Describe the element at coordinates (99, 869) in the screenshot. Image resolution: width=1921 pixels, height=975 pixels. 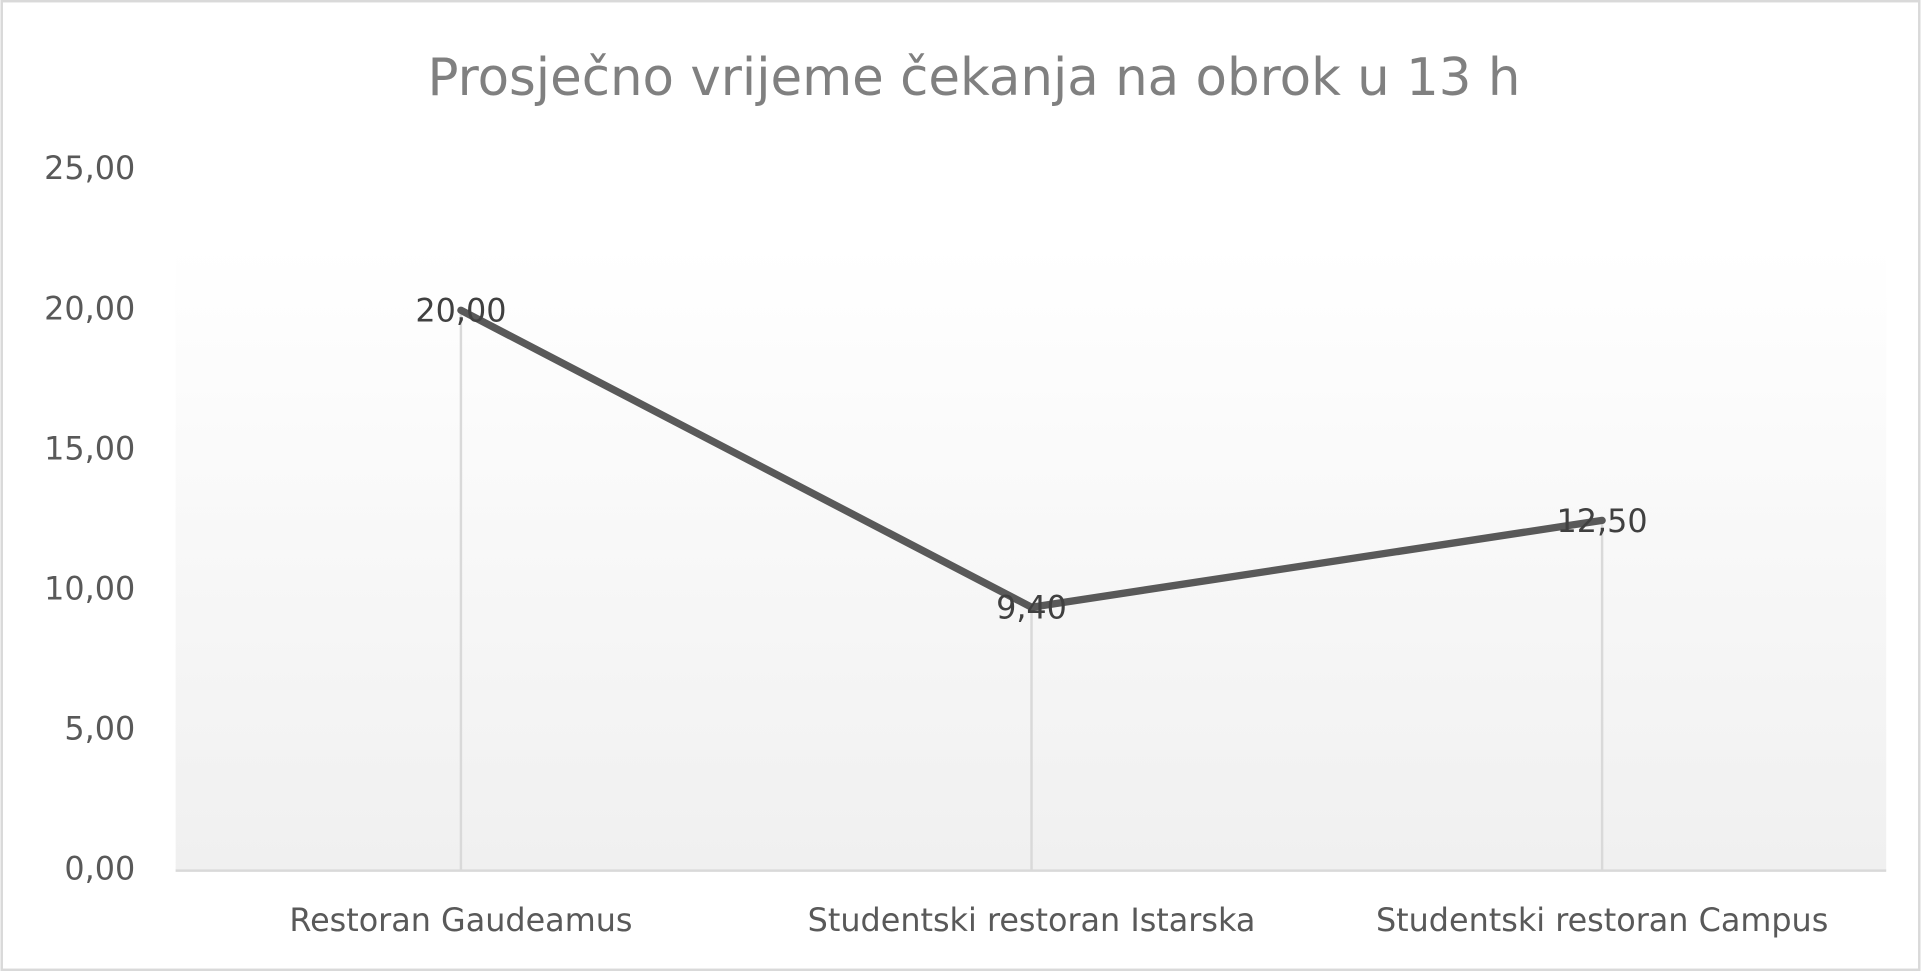
I see `y-tick-label: 0,00` at that location.